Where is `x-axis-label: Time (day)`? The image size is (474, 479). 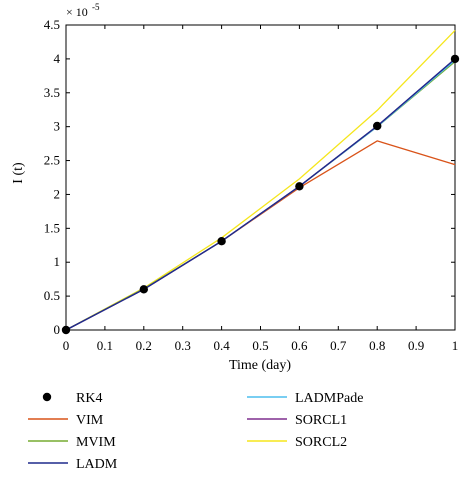 x-axis-label: Time (day) is located at coordinates (260, 365).